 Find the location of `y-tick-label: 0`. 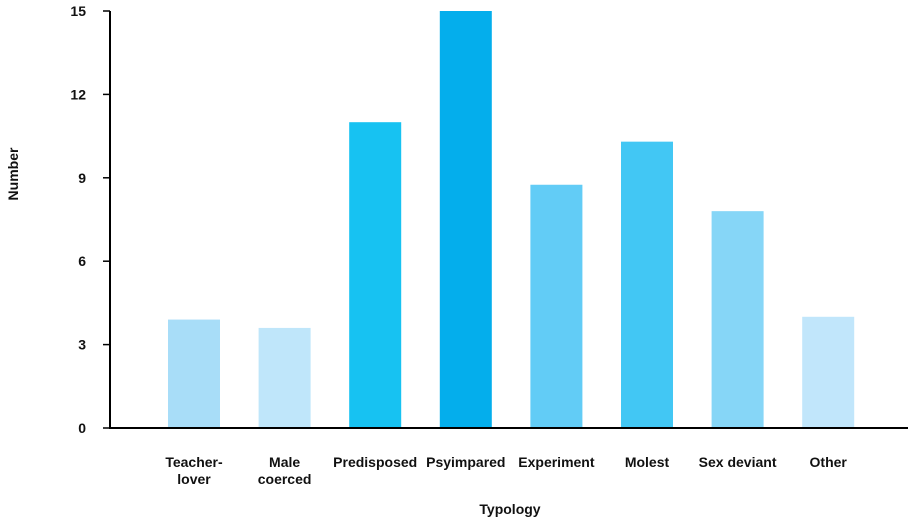

y-tick-label: 0 is located at coordinates (82, 428).